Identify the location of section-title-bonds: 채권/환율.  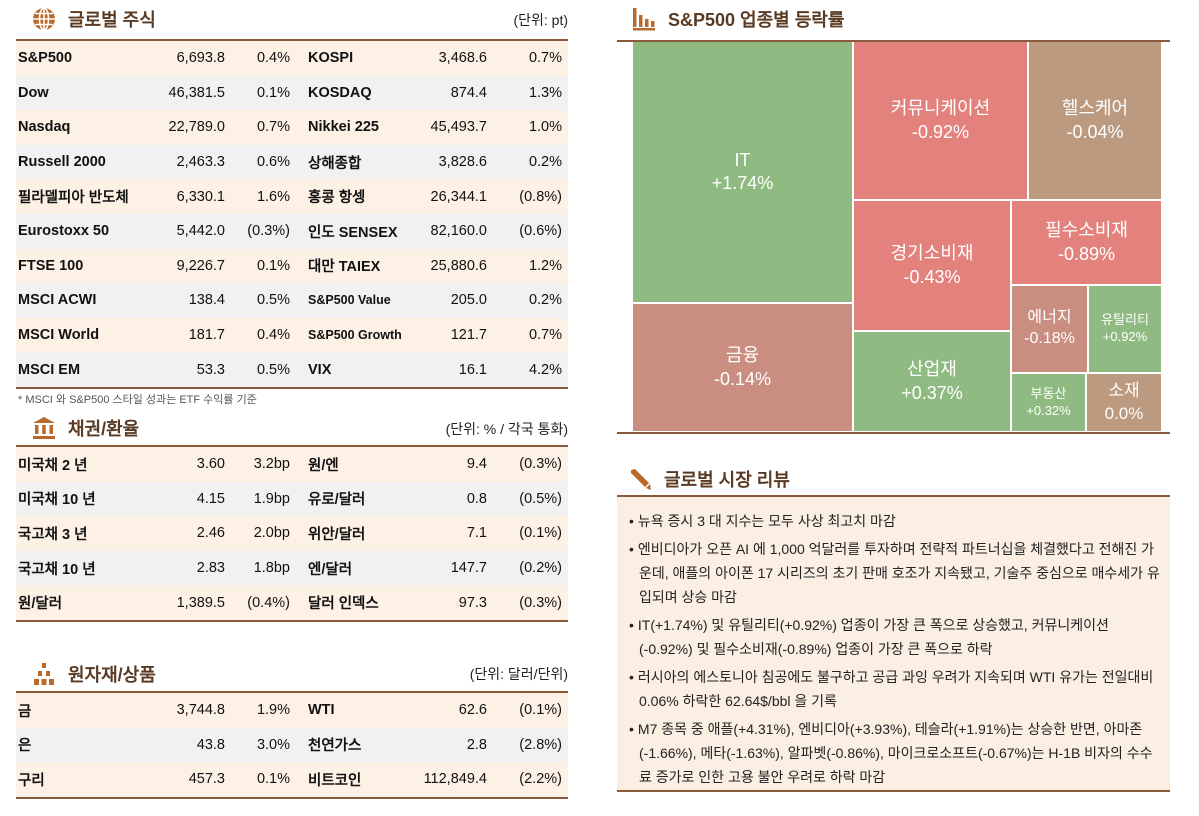
(85, 428).